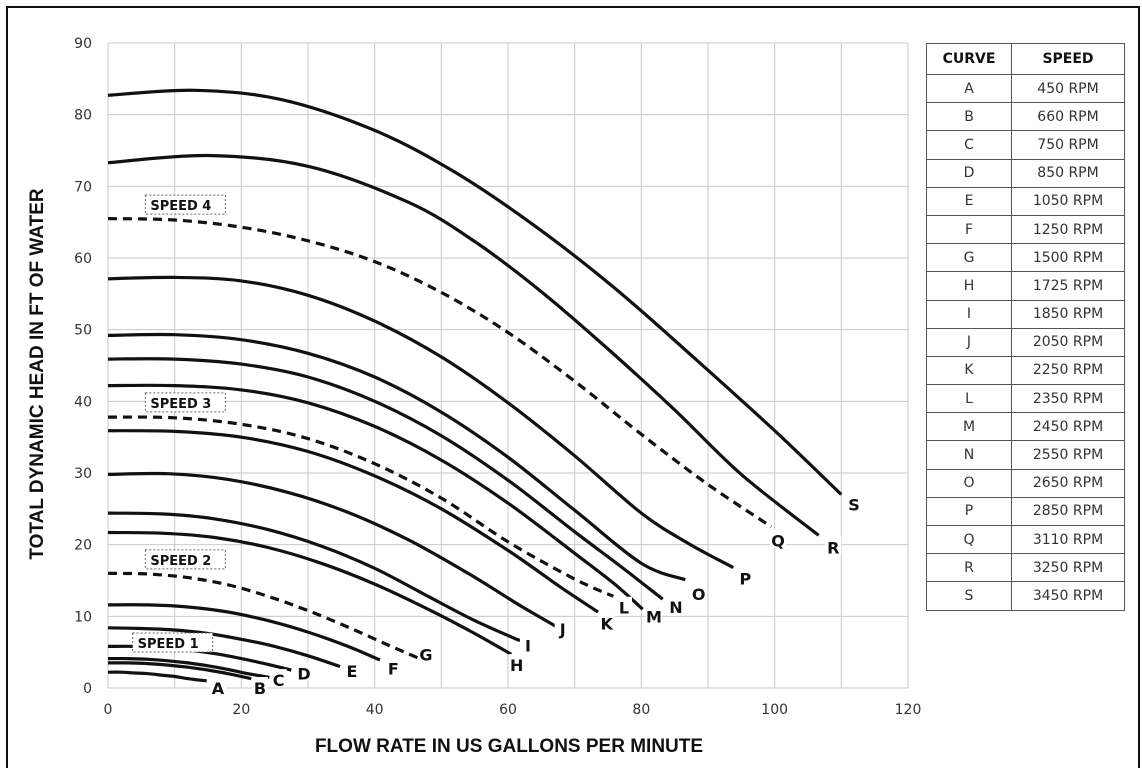  Describe the element at coordinates (157, 676) in the screenshot. I see `curve-a` at that location.